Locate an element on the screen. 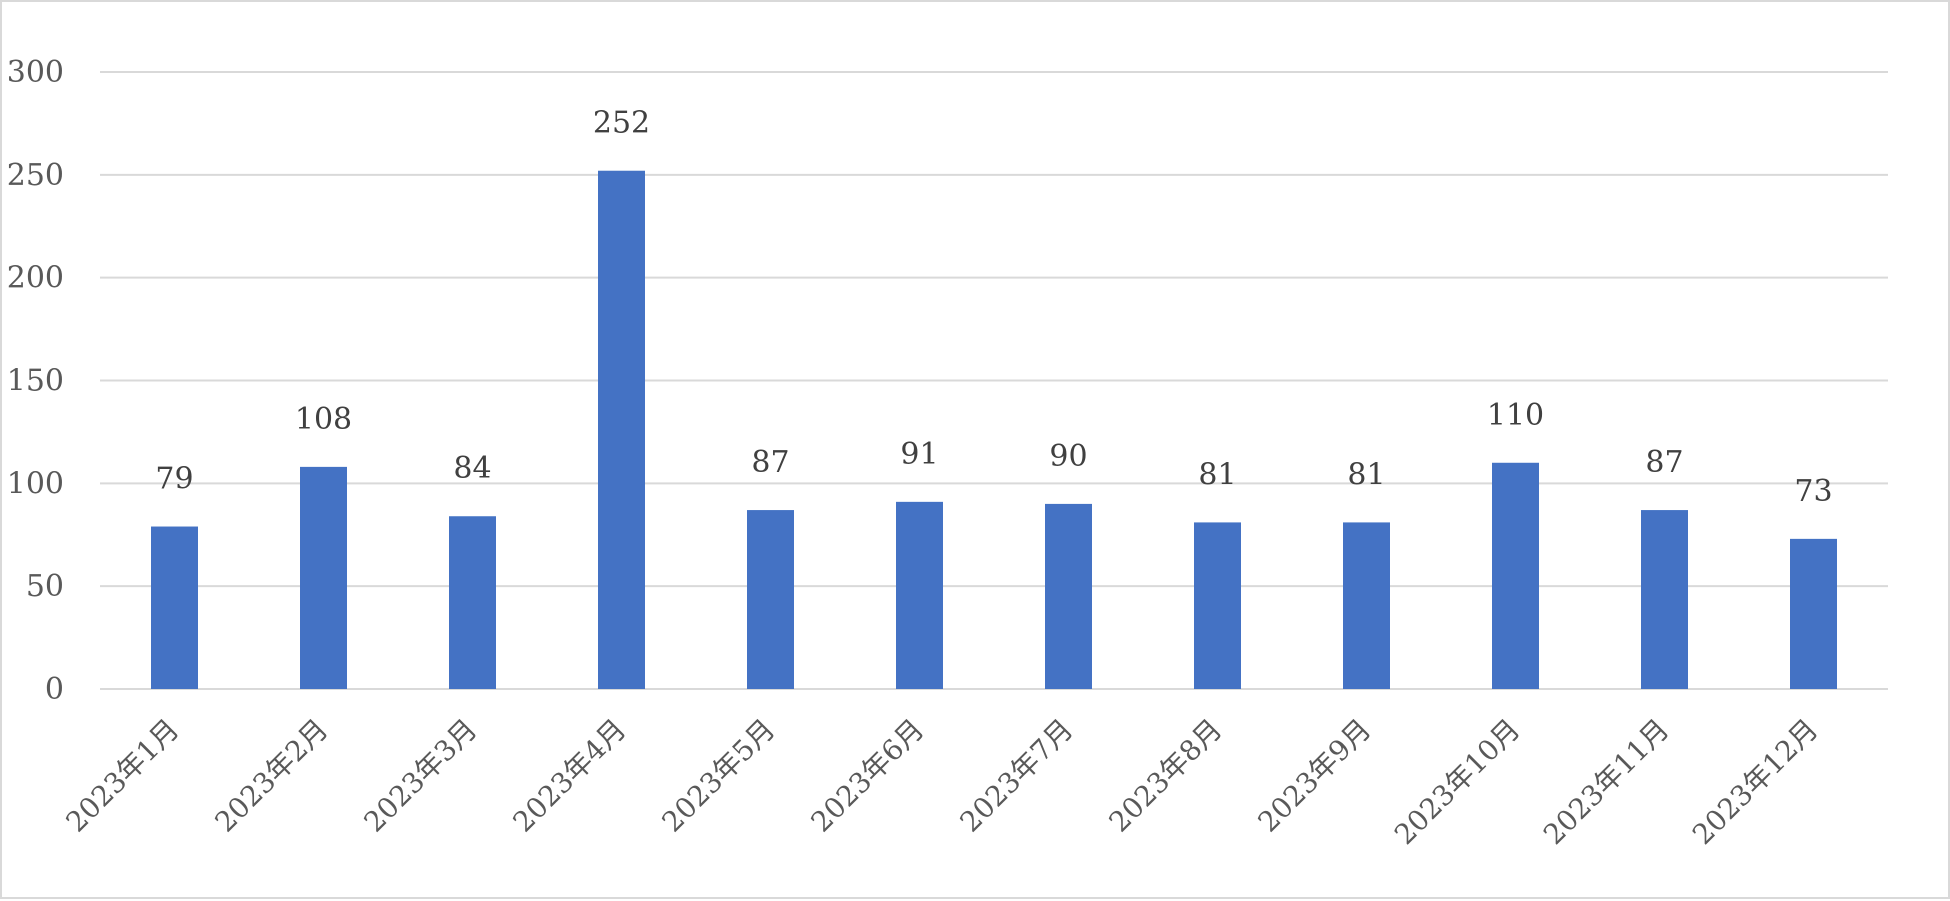  x-tick-label: 2023年10月 is located at coordinates (1457, 782).